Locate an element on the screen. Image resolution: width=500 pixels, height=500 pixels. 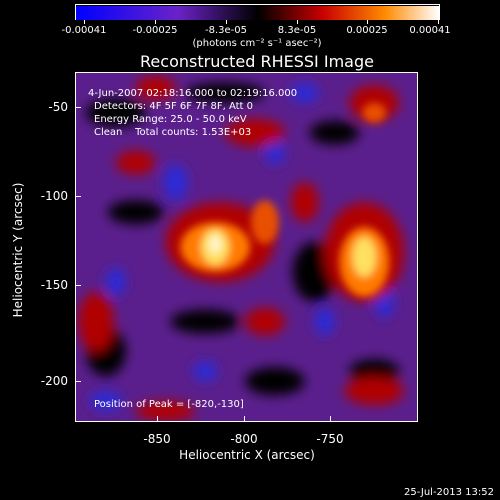
x-tick-label: -800 is located at coordinates (244, 439).